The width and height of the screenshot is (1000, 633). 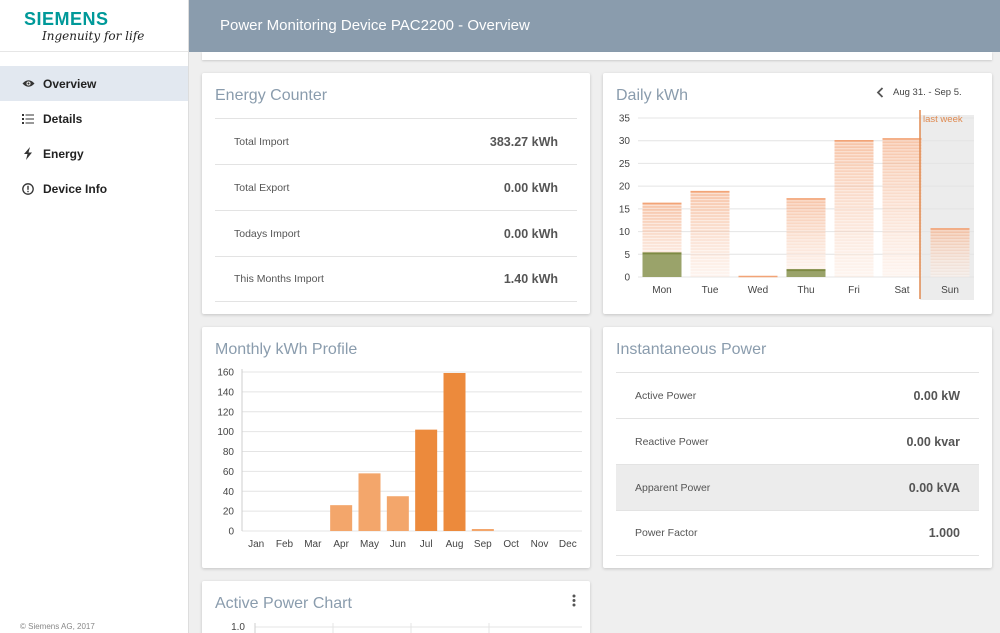 What do you see at coordinates (901, 290) in the screenshot?
I see `x-tick-label: Sat` at bounding box center [901, 290].